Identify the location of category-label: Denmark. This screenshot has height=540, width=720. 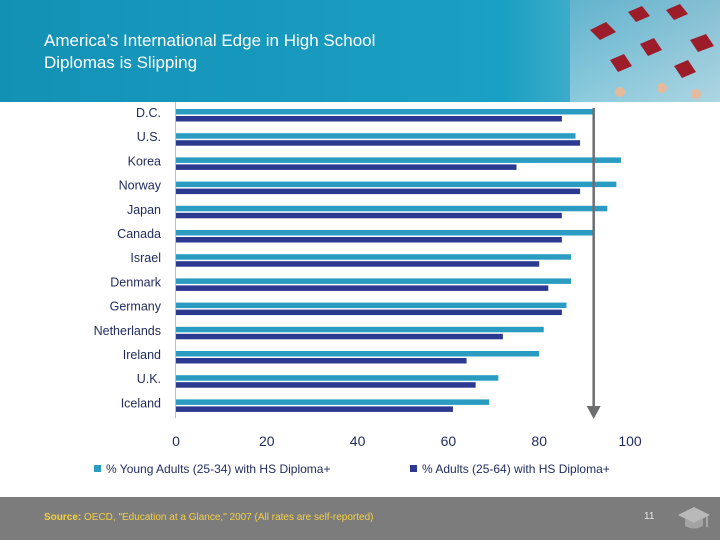
(135, 282).